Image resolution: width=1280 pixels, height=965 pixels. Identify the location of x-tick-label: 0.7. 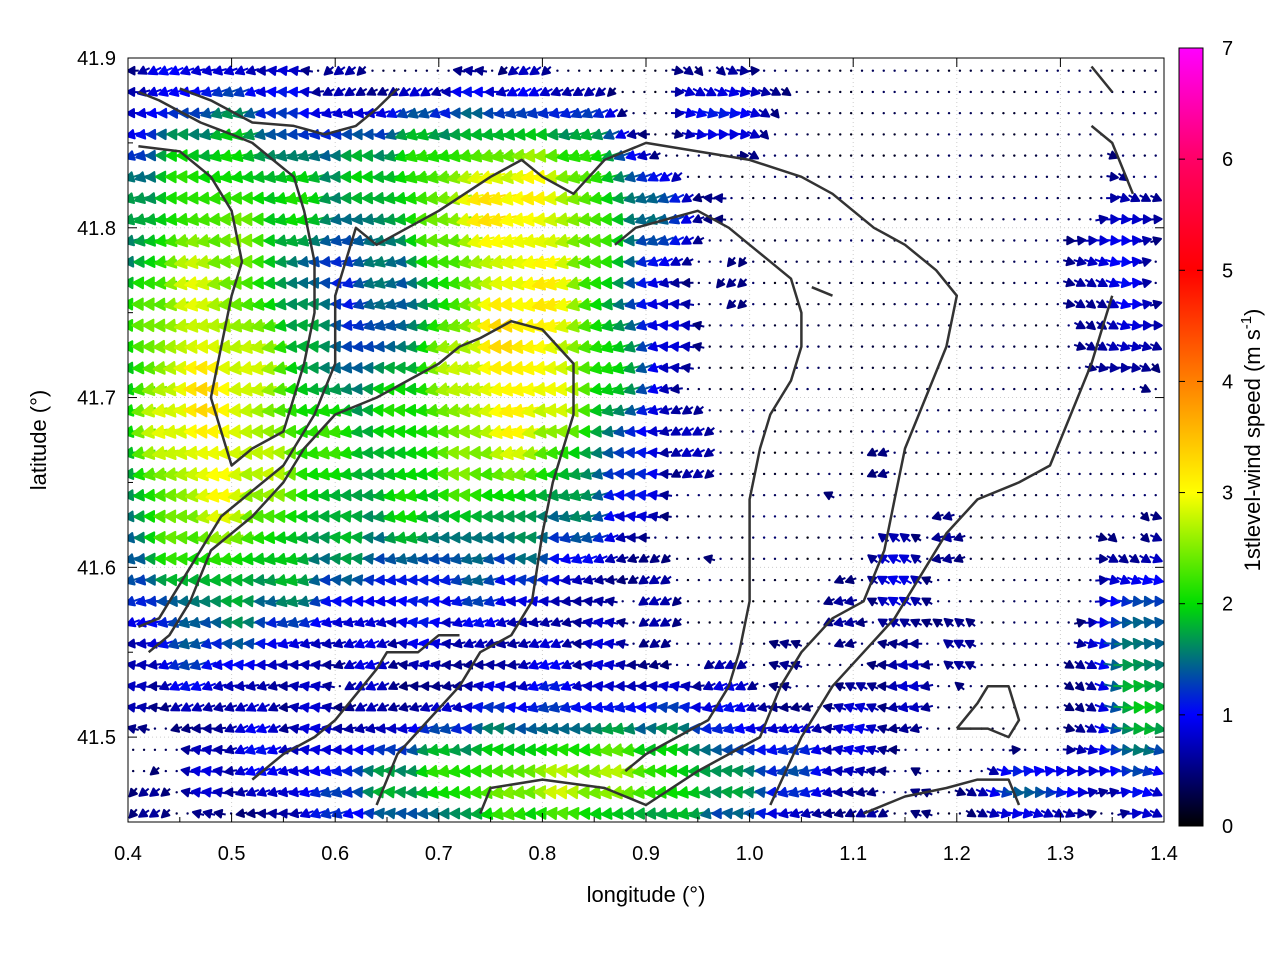
(439, 854).